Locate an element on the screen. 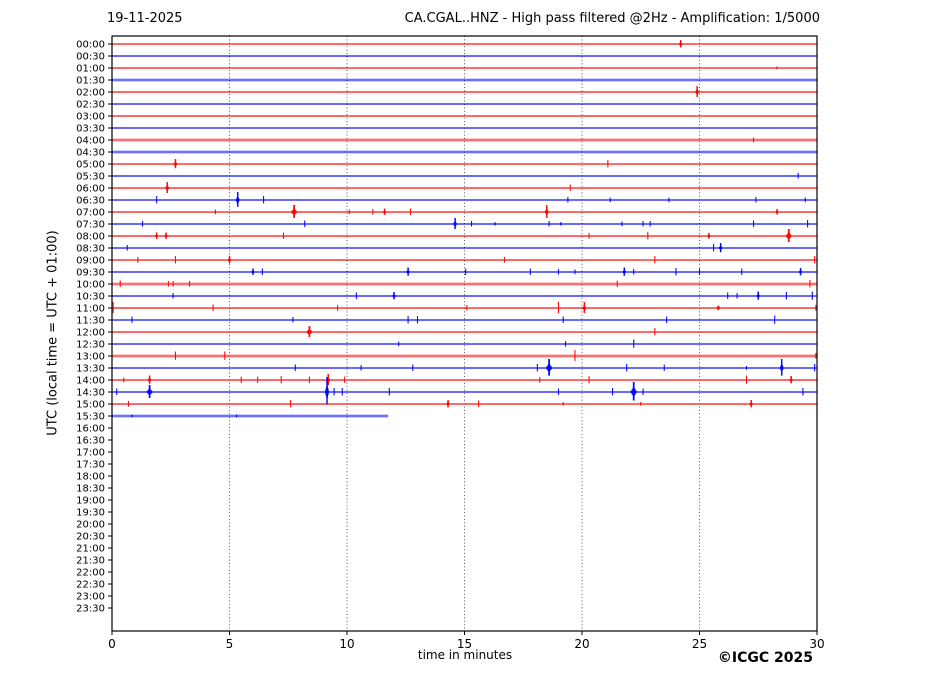  y-tick-label: 22:30 is located at coordinates (90, 585).